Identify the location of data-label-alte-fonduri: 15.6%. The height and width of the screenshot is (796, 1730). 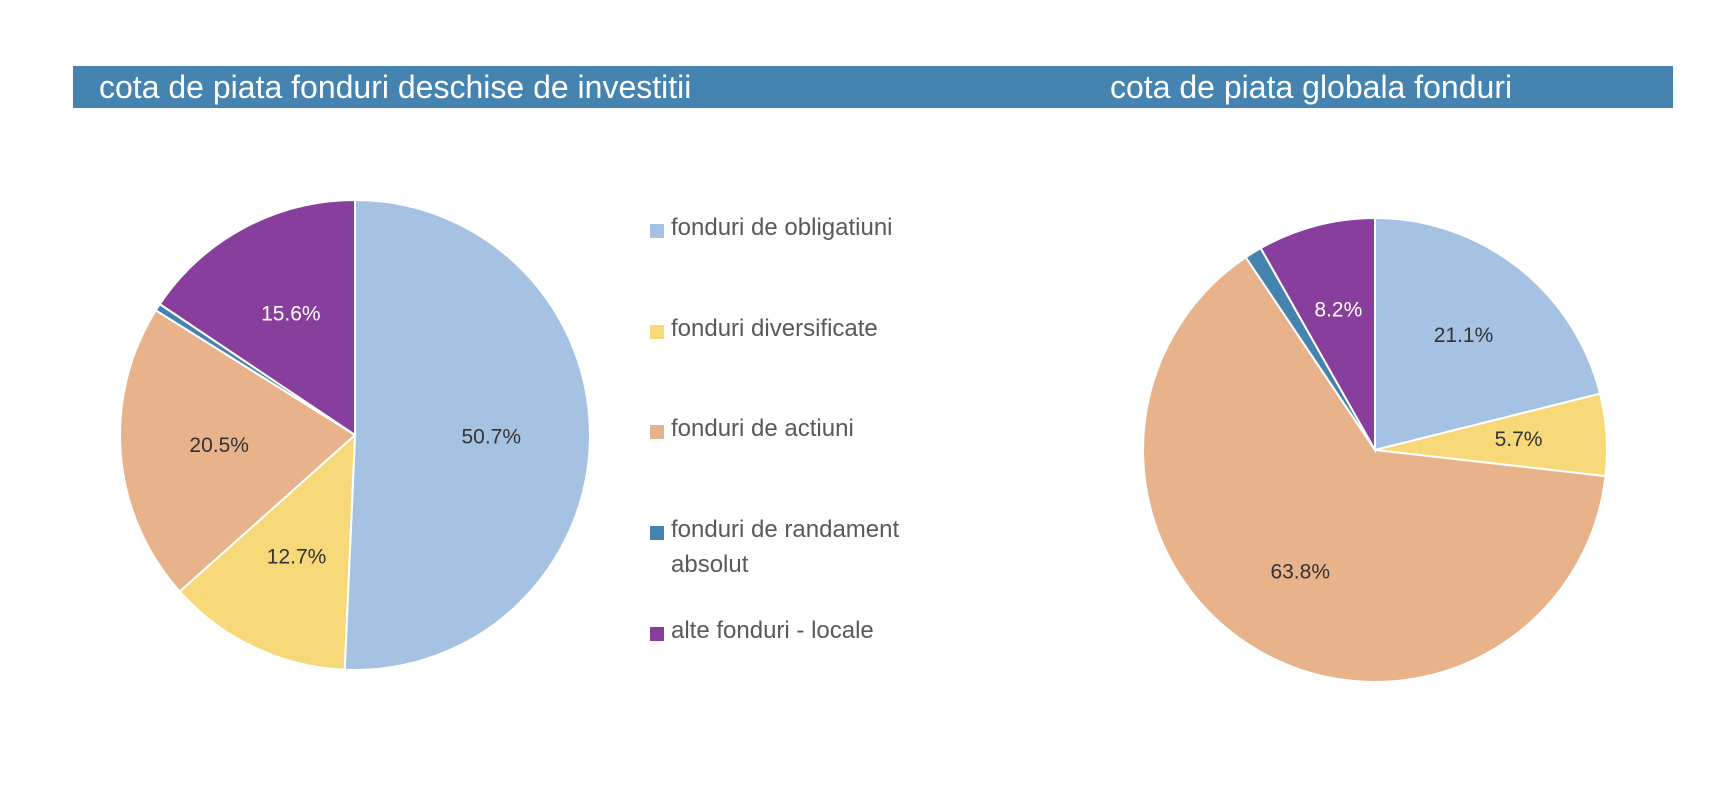
(291, 313).